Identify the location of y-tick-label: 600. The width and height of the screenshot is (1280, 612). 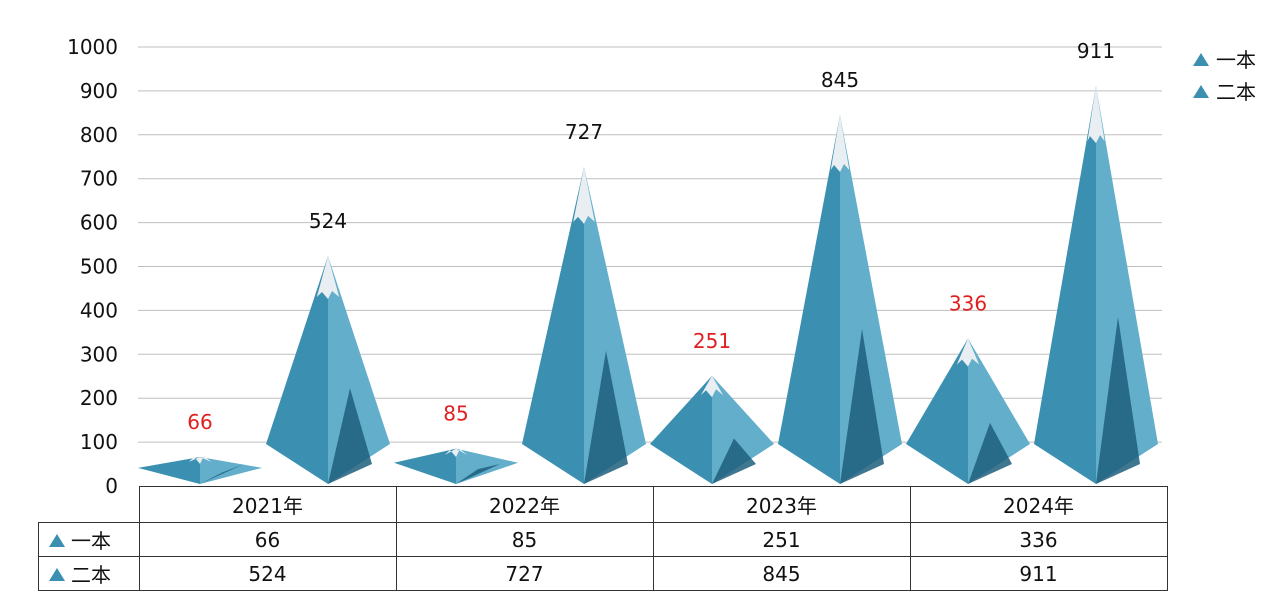
(99, 223).